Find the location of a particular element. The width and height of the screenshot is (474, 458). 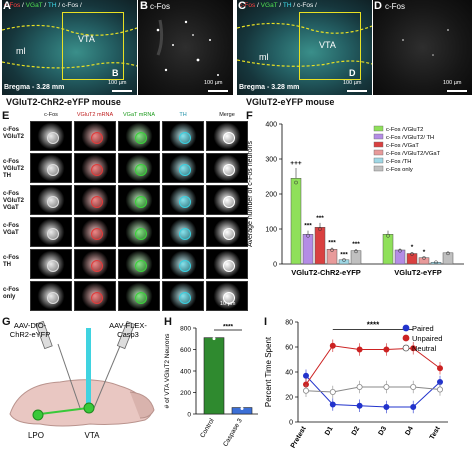

panel-c-vta-label: VTA is located at coordinates (327, 45).